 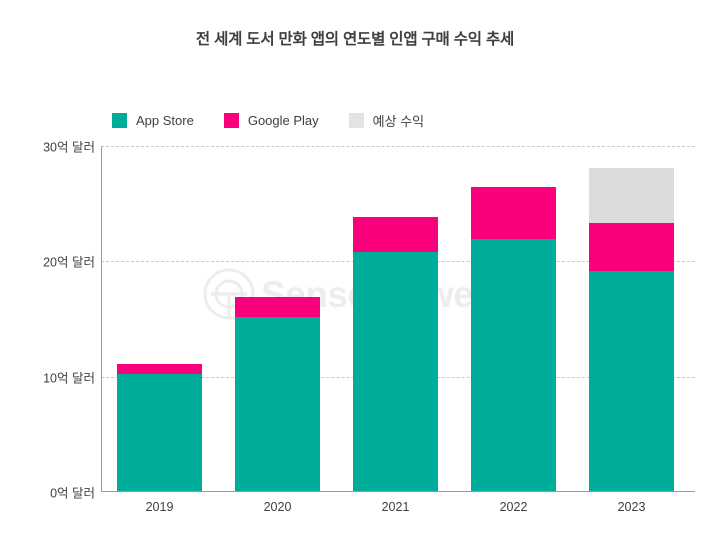 I want to click on y-tick-label-30: 30억 달러, so click(x=69, y=147).